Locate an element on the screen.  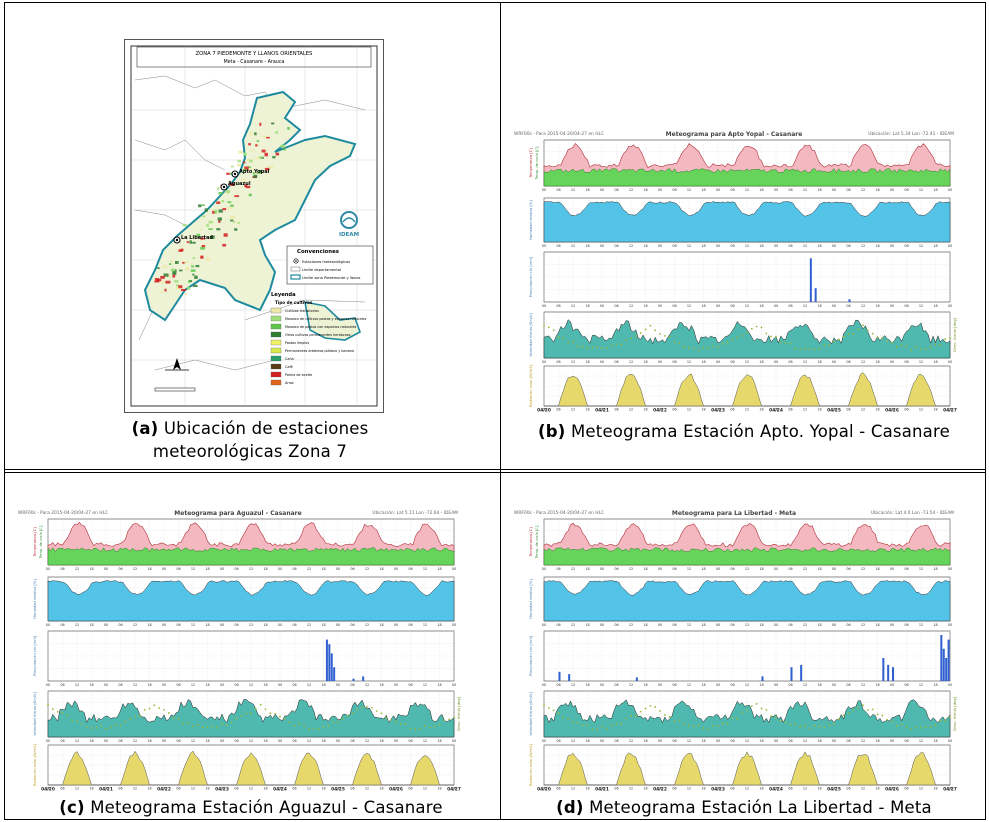
wind-area is located at coordinates (251, 718).